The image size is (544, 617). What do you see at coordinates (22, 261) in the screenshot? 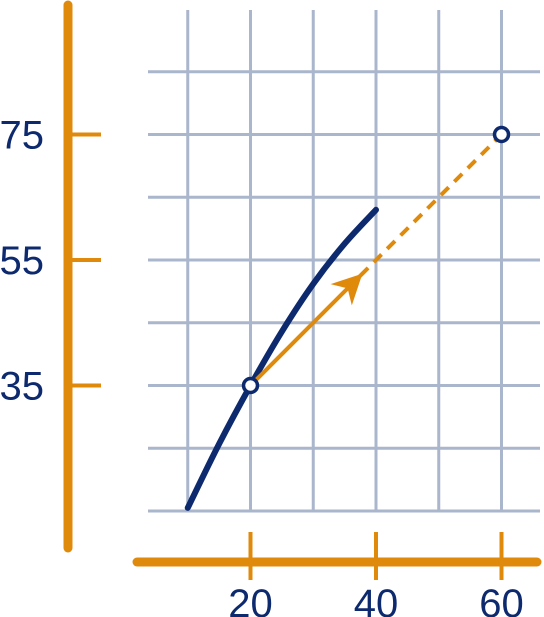
I see `y-tick-label: 55` at bounding box center [22, 261].